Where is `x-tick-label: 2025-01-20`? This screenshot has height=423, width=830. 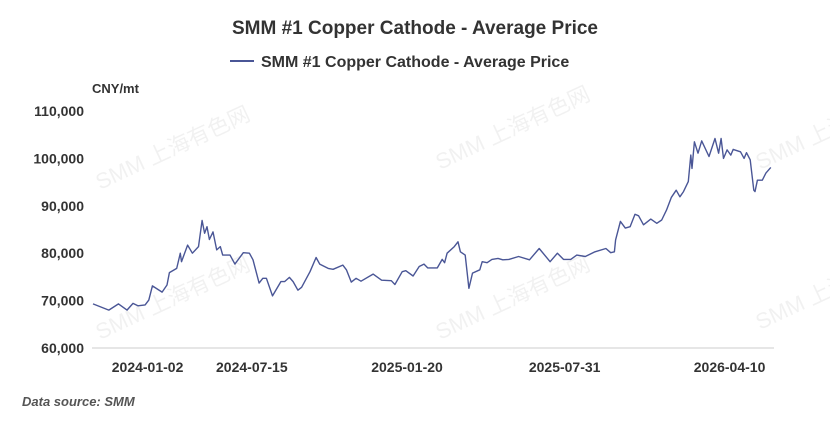
x-tick-label: 2025-01-20 is located at coordinates (407, 367).